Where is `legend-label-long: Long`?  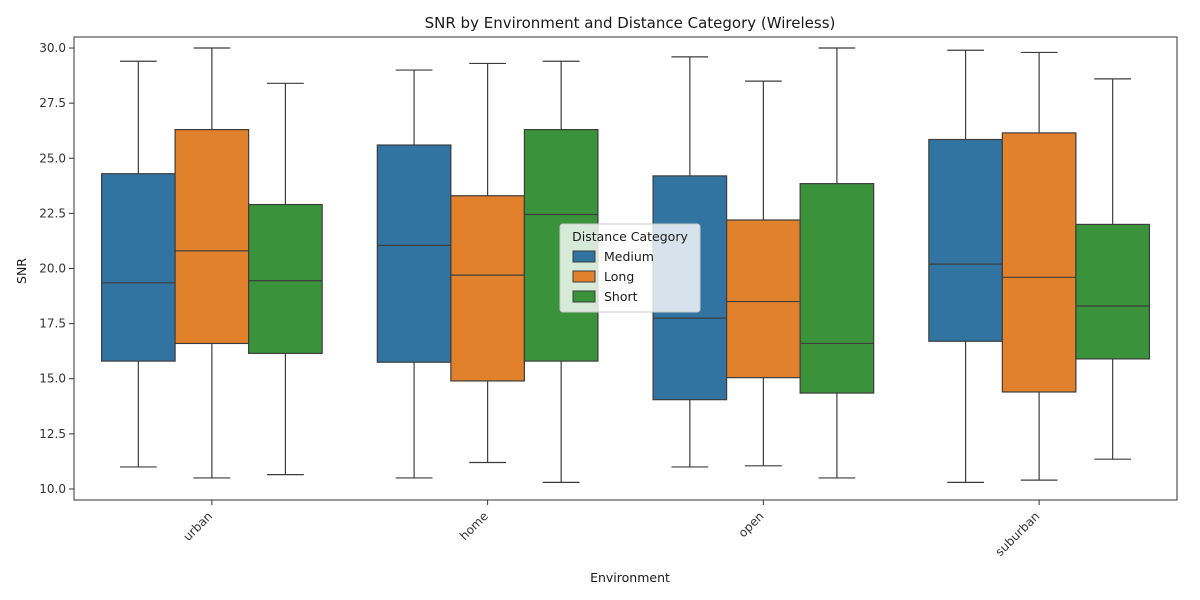
legend-label-long: Long is located at coordinates (619, 276).